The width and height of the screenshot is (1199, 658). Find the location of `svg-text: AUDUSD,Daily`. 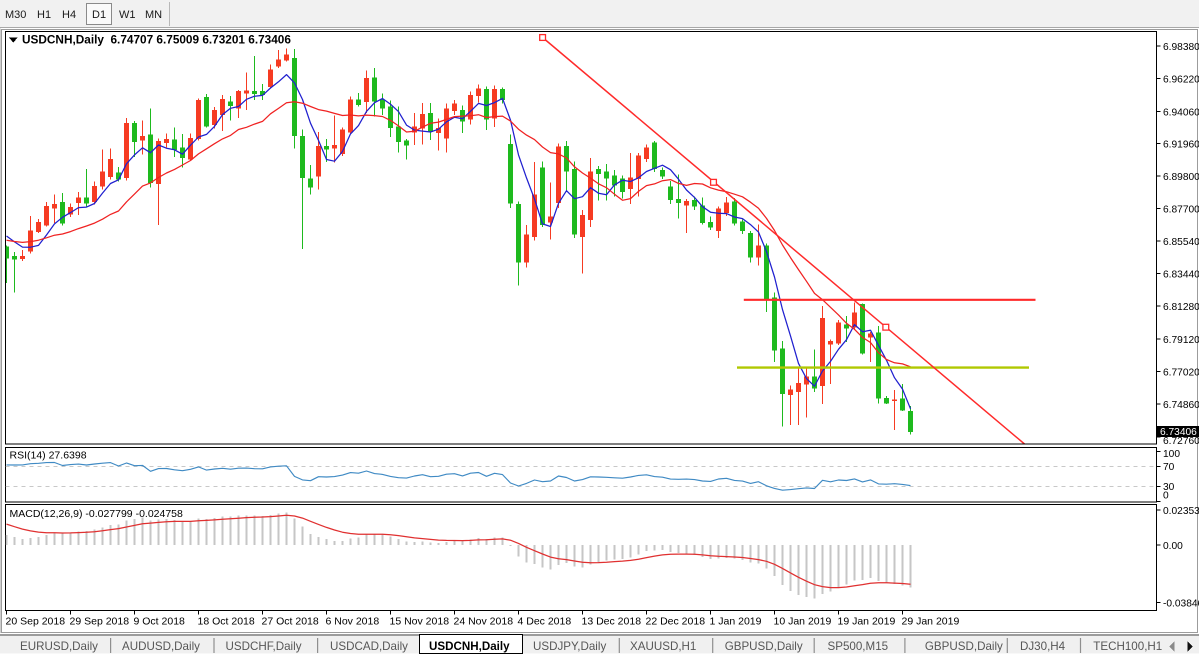

svg-text: AUDUSD,Daily is located at coordinates (161, 646).